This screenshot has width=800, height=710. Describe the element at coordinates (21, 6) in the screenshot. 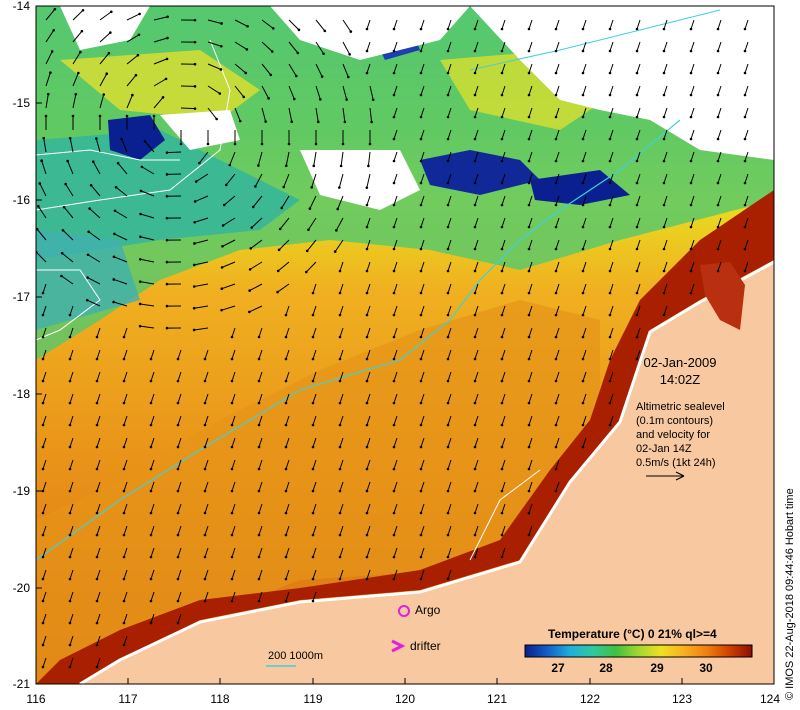

I see `y-tick-label: -14` at that location.